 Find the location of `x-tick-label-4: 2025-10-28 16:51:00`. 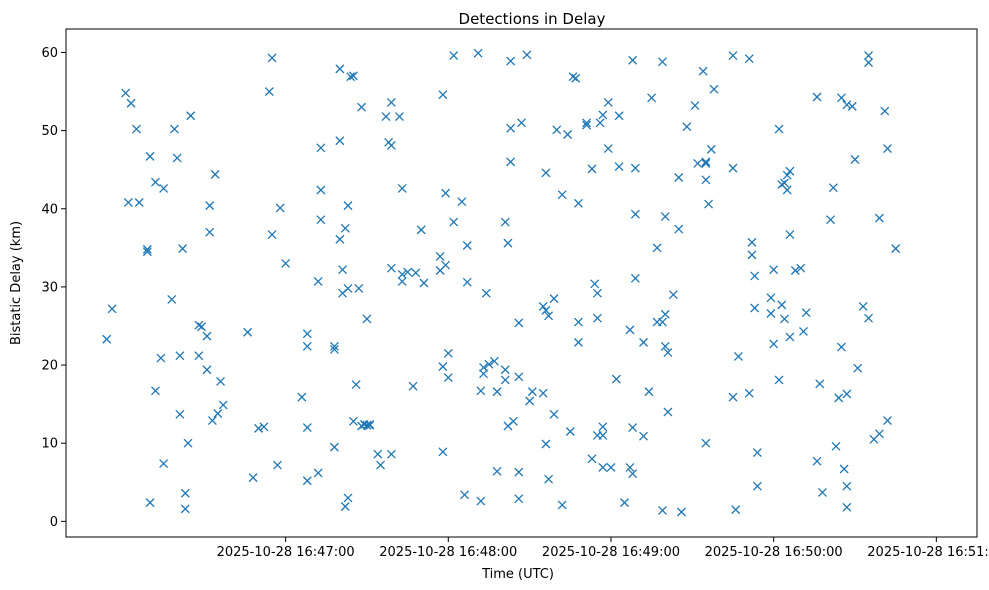

x-tick-label-4: 2025-10-28 16:51:00 is located at coordinates (928, 552).